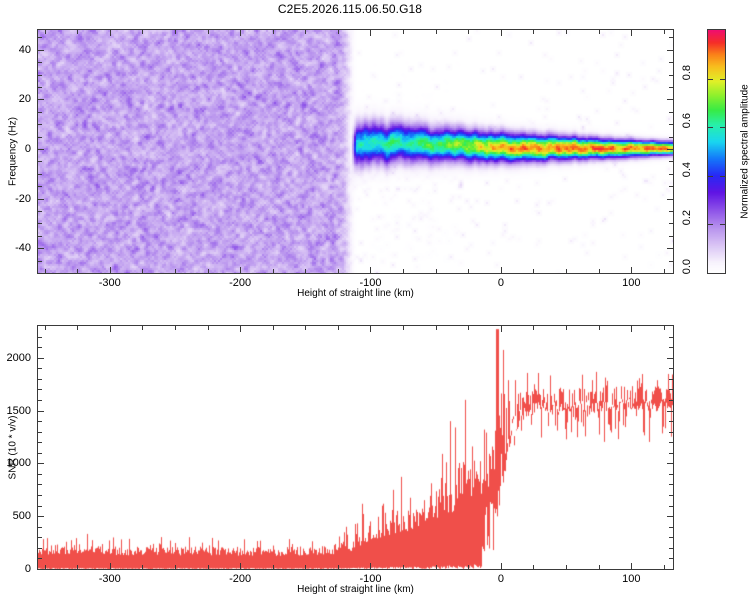 This screenshot has width=750, height=600. I want to click on spectrogram-ytick-label: 0, so click(27, 149).